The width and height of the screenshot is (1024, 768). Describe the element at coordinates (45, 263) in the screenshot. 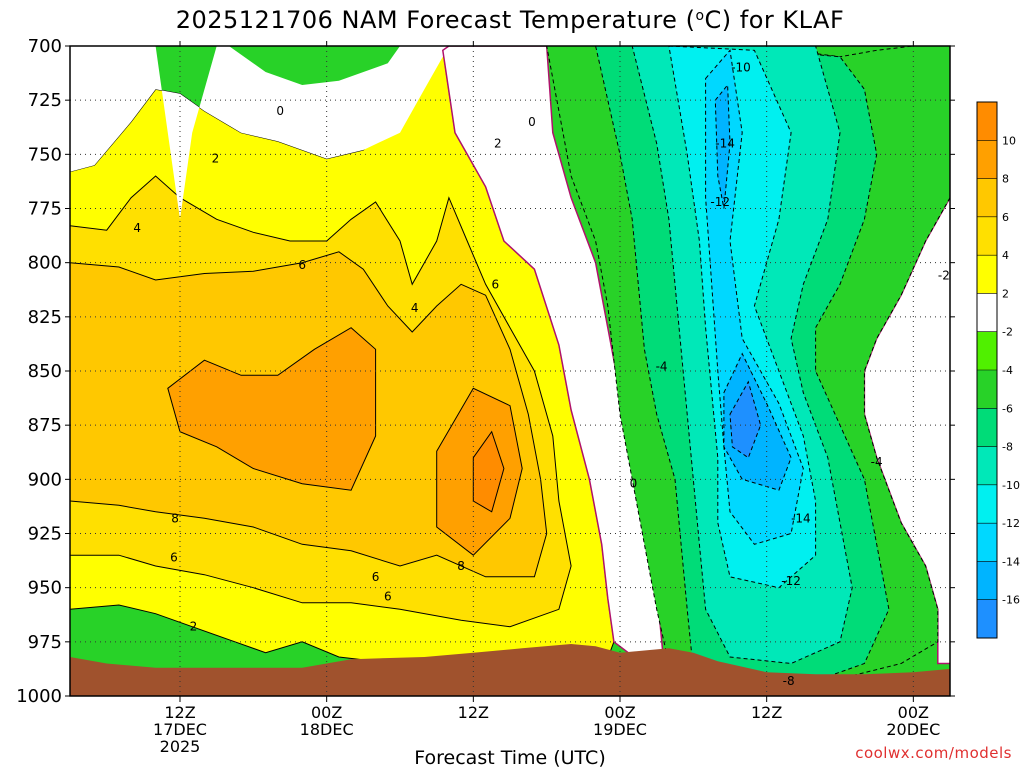

I see `y-tick-label: 800` at that location.